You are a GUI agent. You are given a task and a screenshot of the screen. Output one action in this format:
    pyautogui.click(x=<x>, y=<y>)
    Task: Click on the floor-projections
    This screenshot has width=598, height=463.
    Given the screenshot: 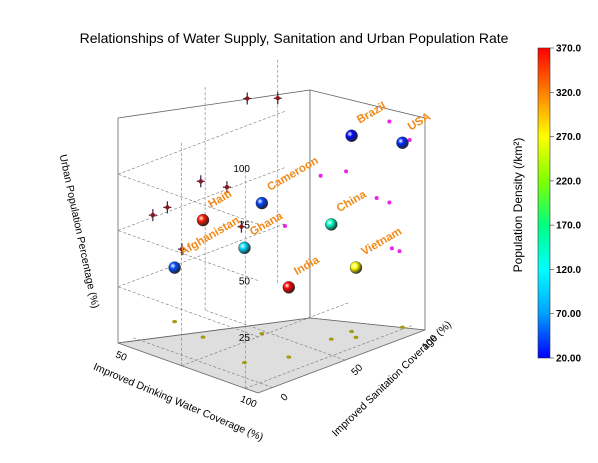 What is the action you would take?
    pyautogui.click(x=288, y=342)
    